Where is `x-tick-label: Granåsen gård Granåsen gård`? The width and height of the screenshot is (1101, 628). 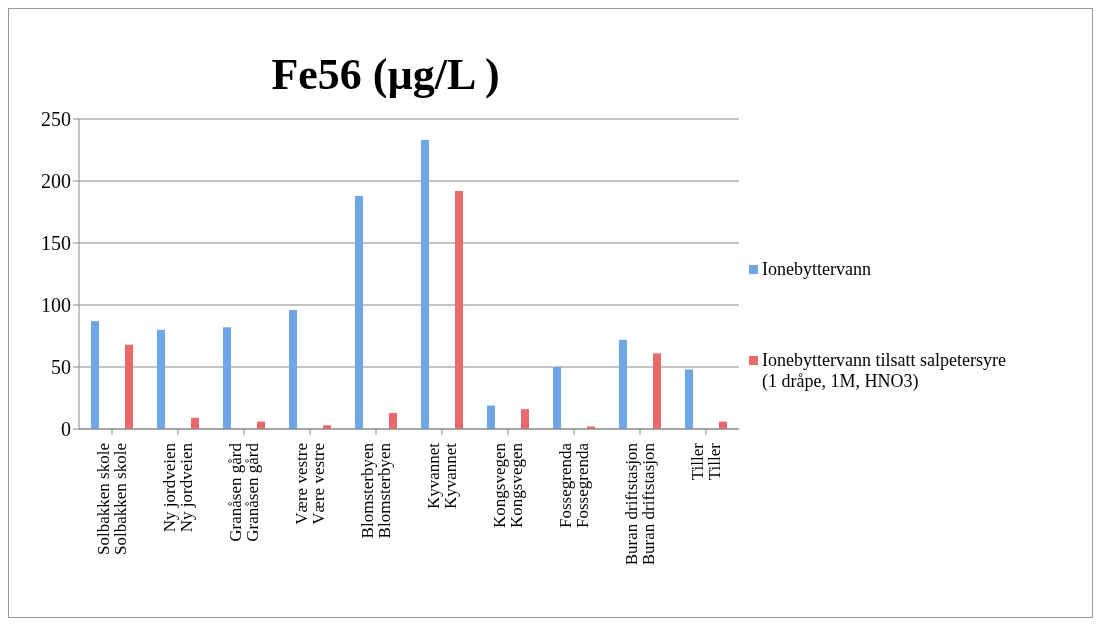
x-tick-label: Granåsen gård Granåsen gård is located at coordinates (243, 492).